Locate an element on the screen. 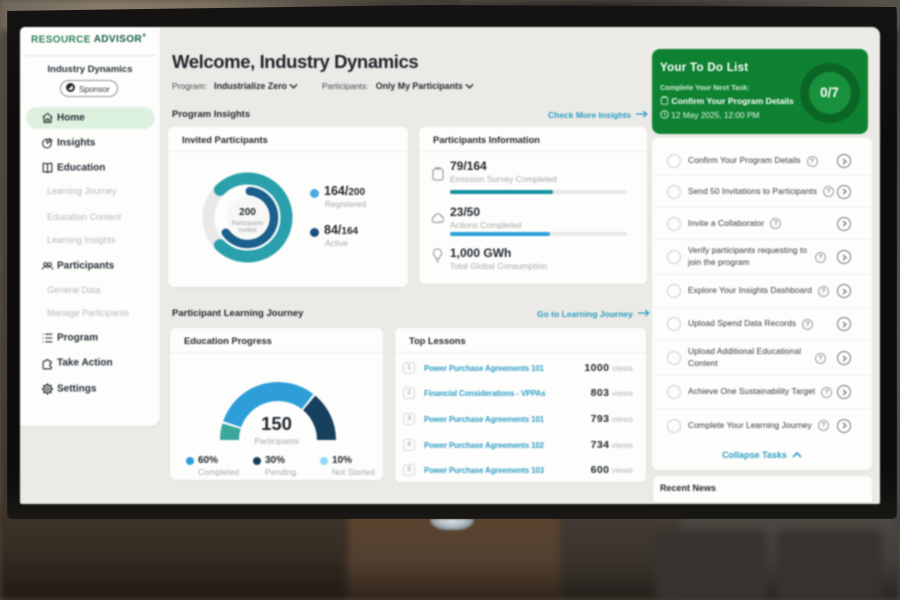 This screenshot has width=900, height=600. svg-text: Participants is located at coordinates (247, 224).